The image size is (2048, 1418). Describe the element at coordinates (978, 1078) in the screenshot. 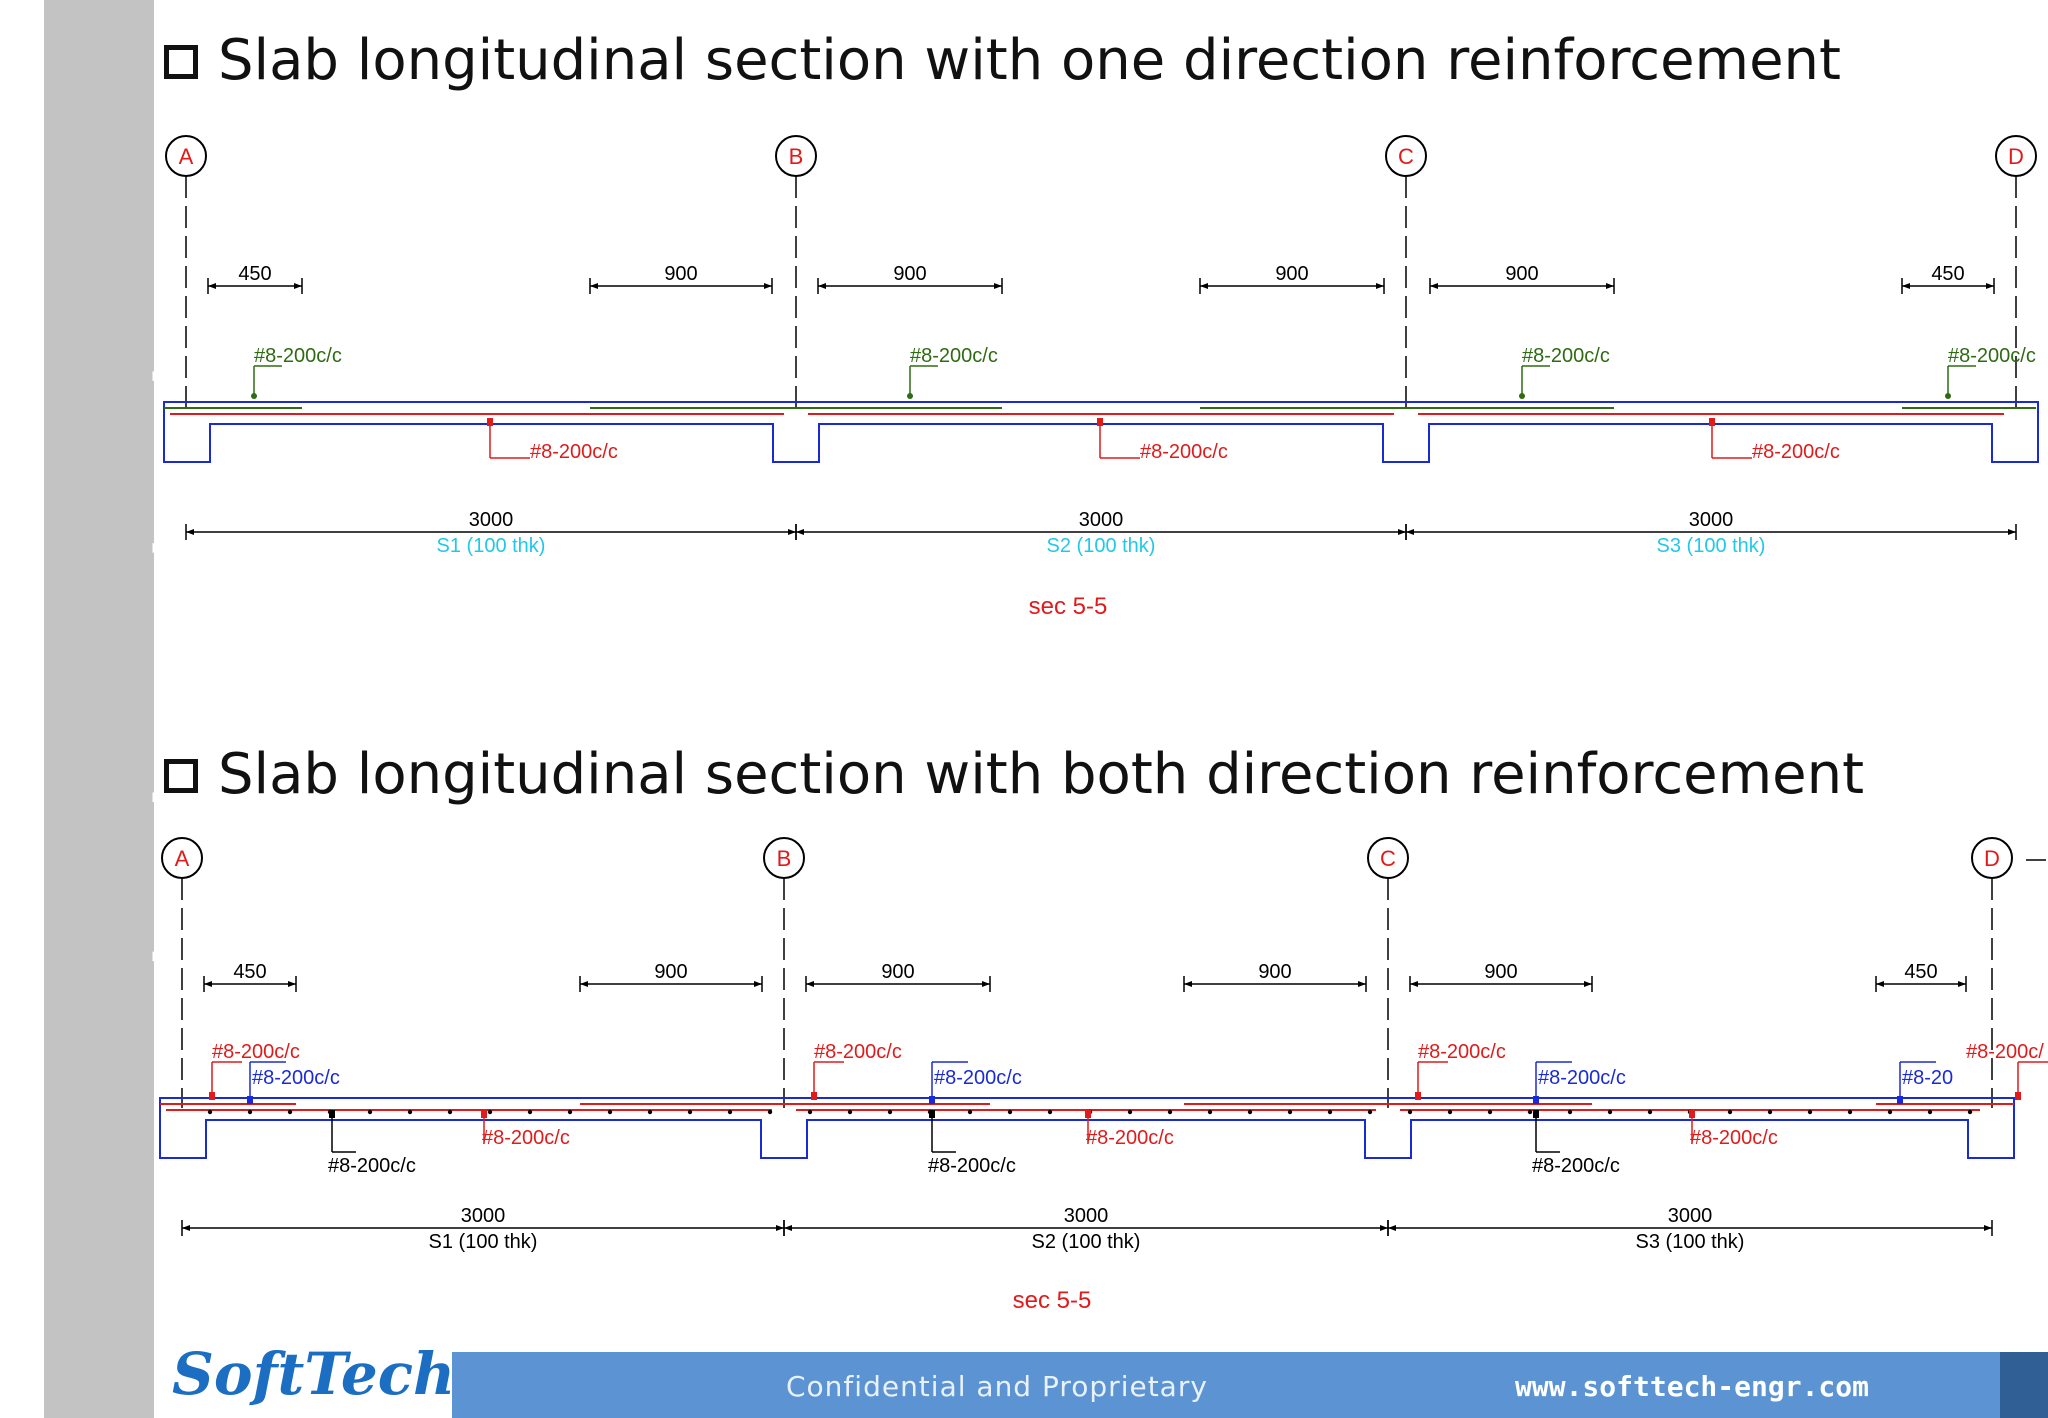

I see `blue-top-label-2: #8-200c/c` at that location.